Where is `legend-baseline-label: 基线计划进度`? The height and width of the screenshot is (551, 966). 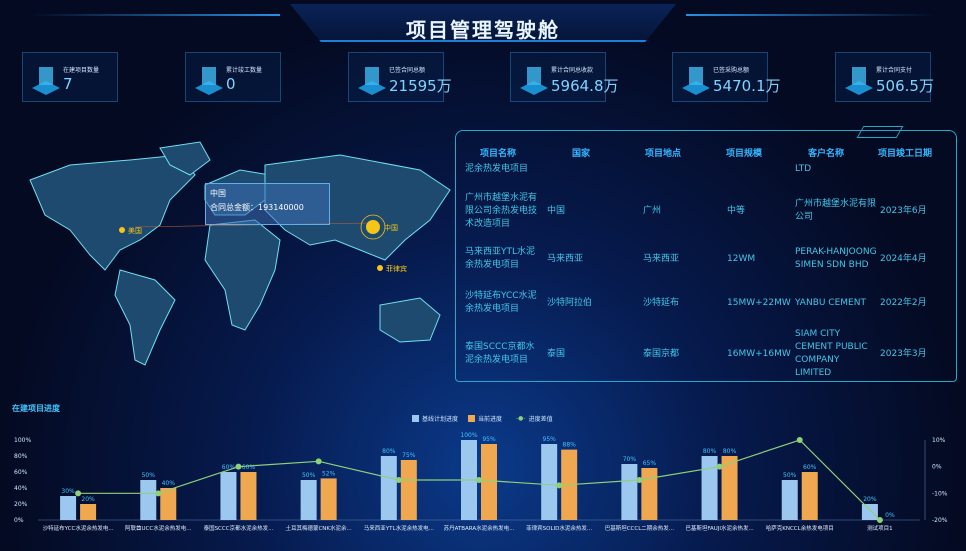 legend-baseline-label: 基线计划进度 is located at coordinates (440, 419).